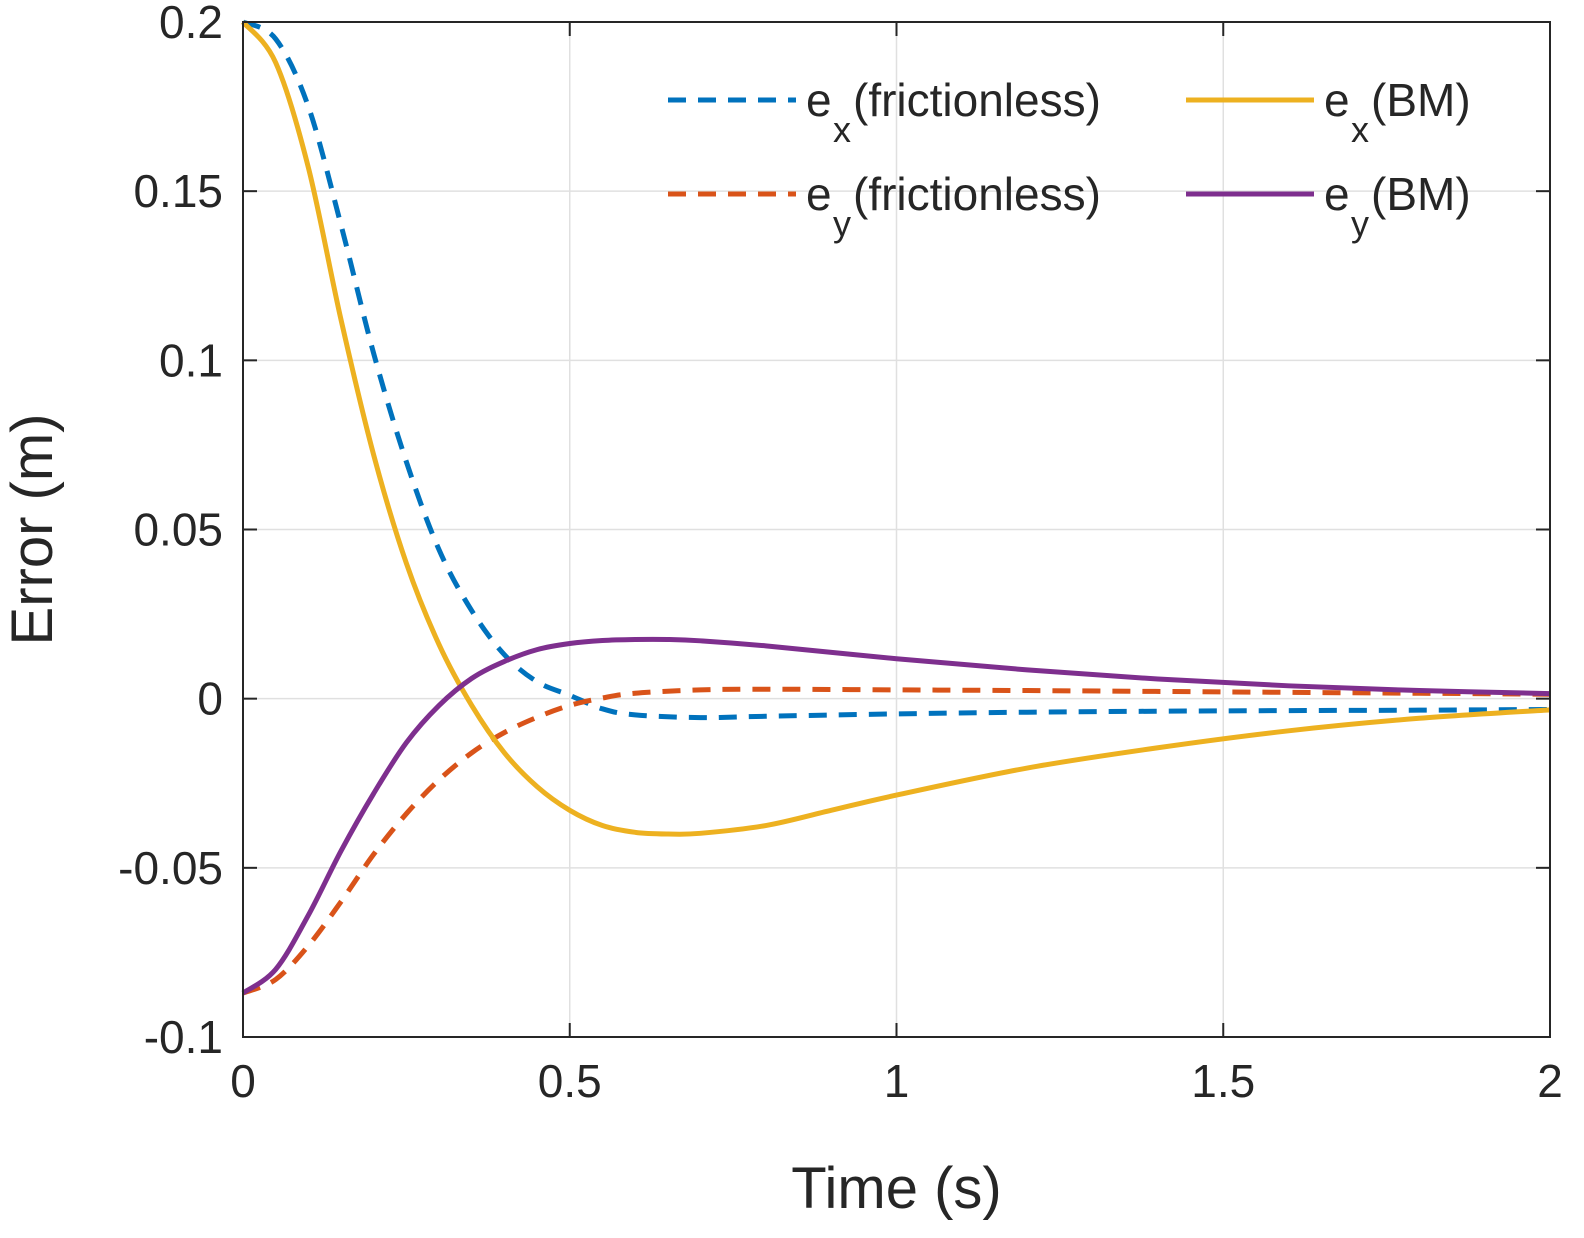 The height and width of the screenshot is (1238, 1584). I want to click on legend-entry: ey (BM), so click(1328, 206).